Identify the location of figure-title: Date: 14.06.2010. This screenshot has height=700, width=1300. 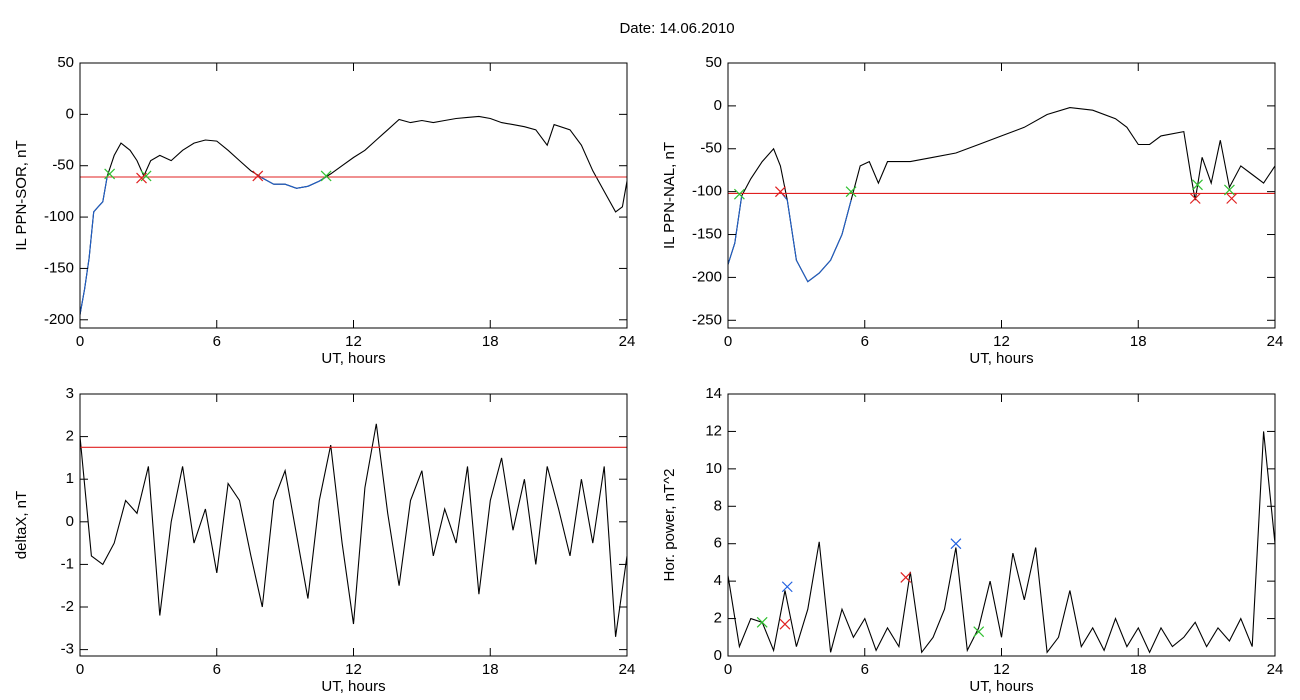
(676, 28).